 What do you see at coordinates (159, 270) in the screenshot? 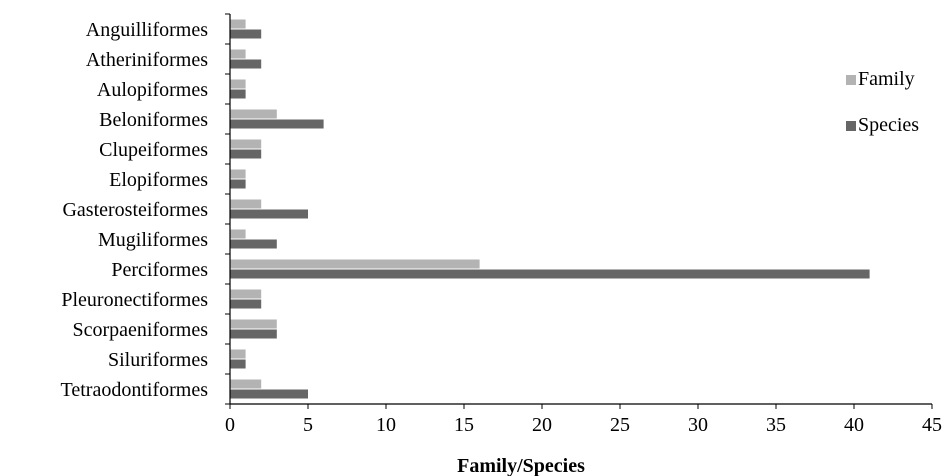
I see `category-label: Perciformes` at bounding box center [159, 270].